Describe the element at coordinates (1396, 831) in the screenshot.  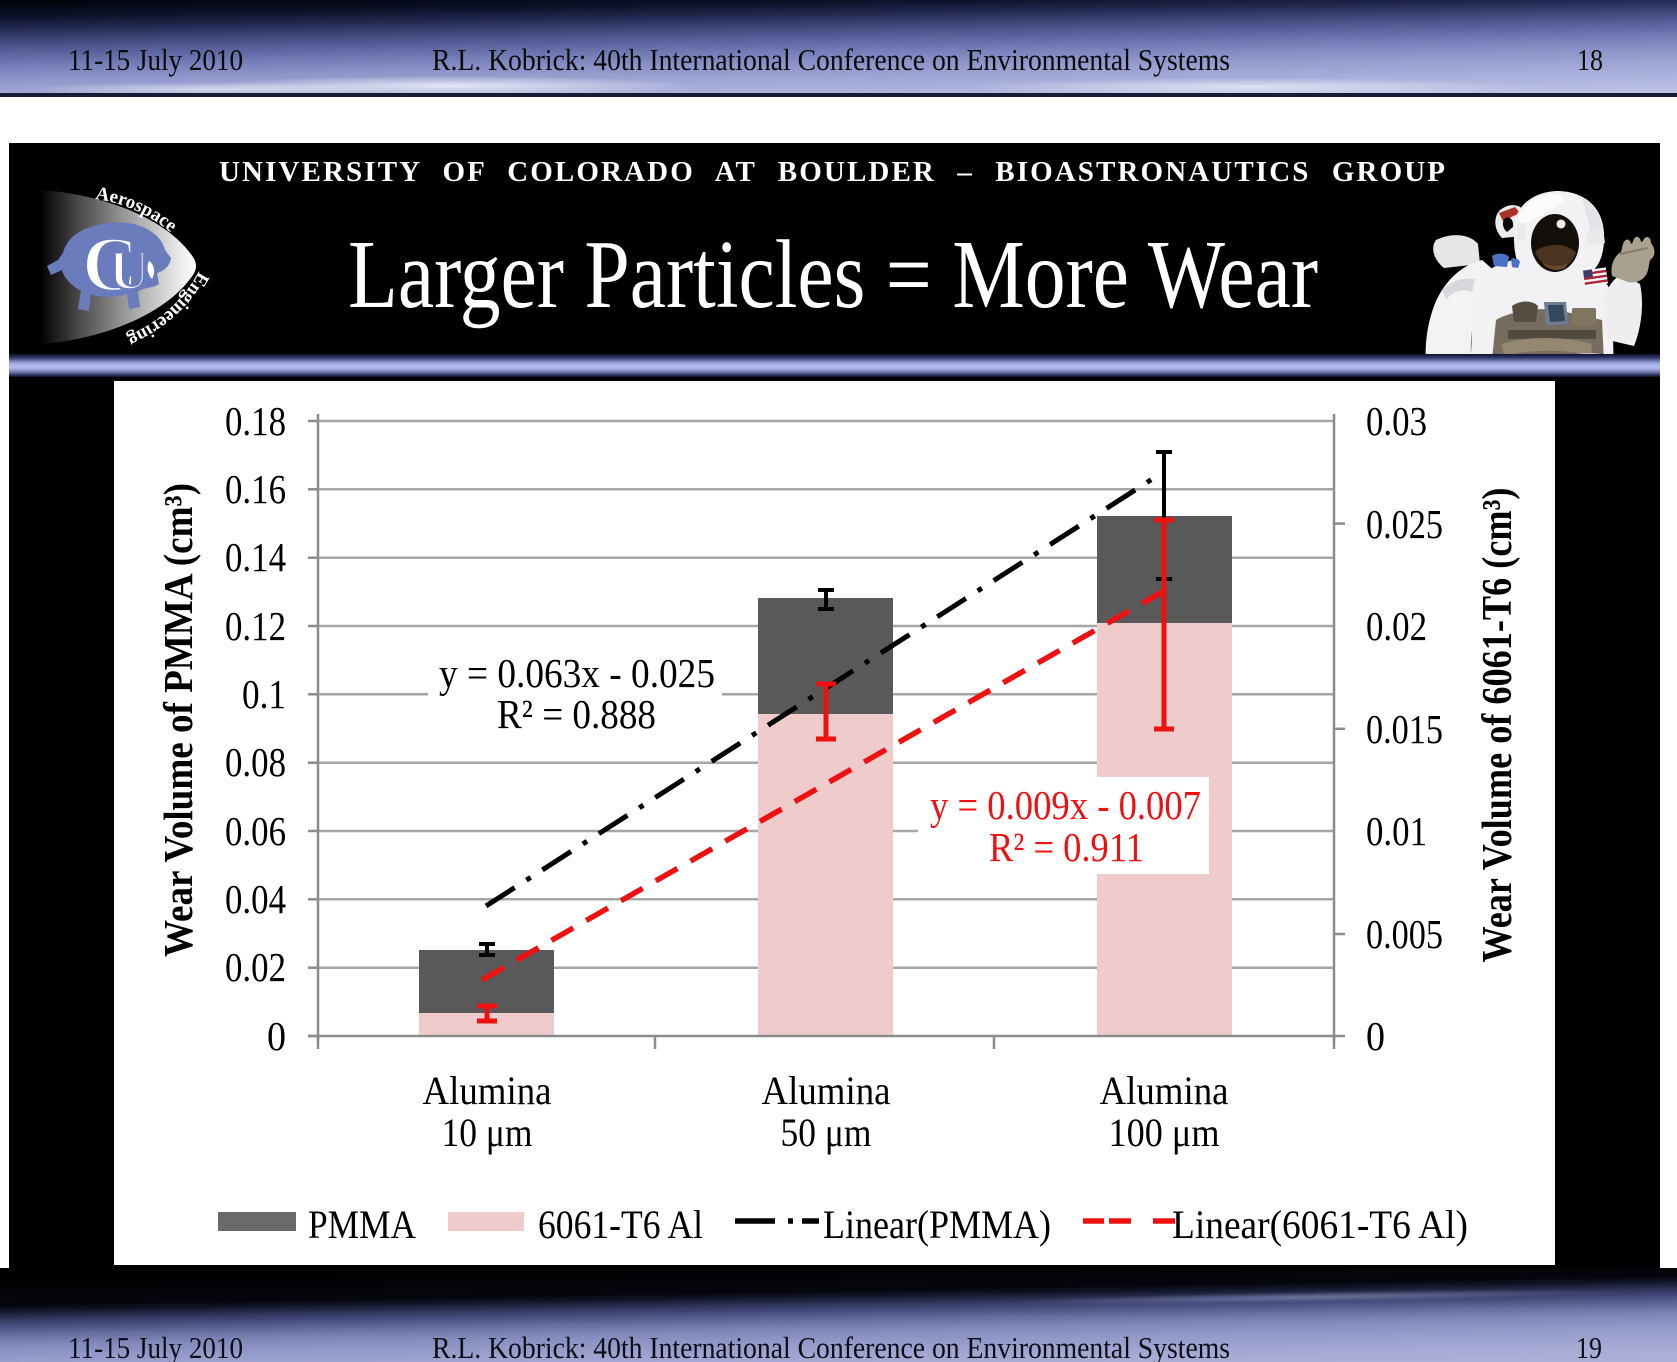
I see `svg-text: 0.01` at that location.